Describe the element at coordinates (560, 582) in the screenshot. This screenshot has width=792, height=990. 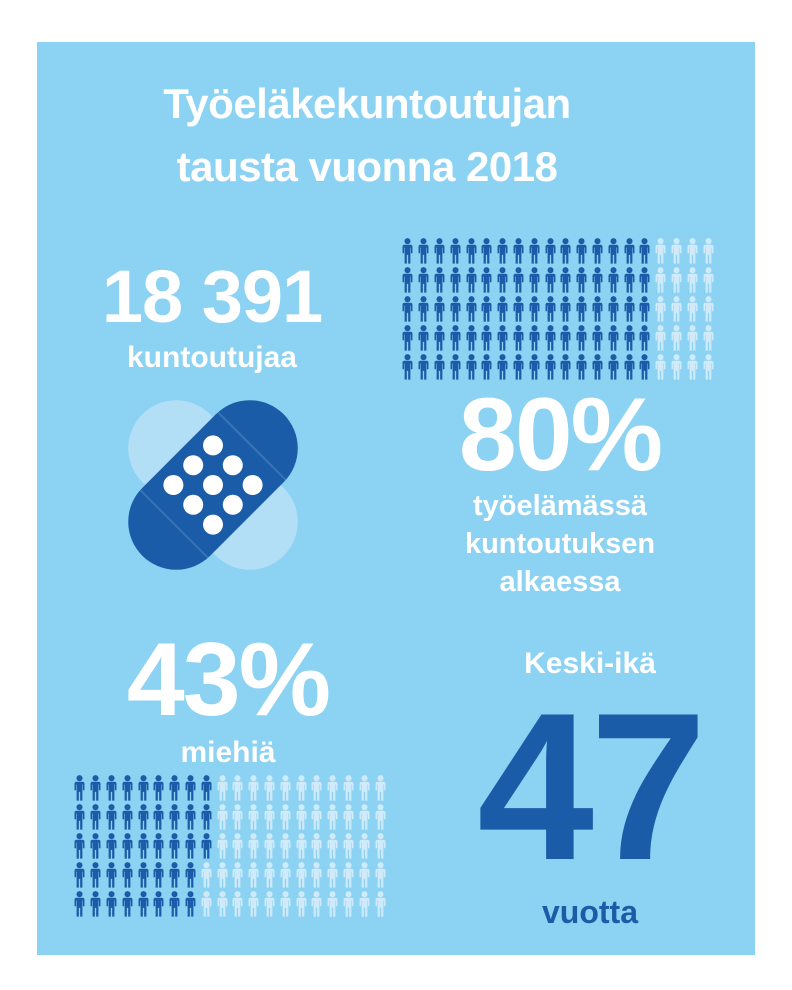
I see `working-life-label-line3: alkaessa` at that location.